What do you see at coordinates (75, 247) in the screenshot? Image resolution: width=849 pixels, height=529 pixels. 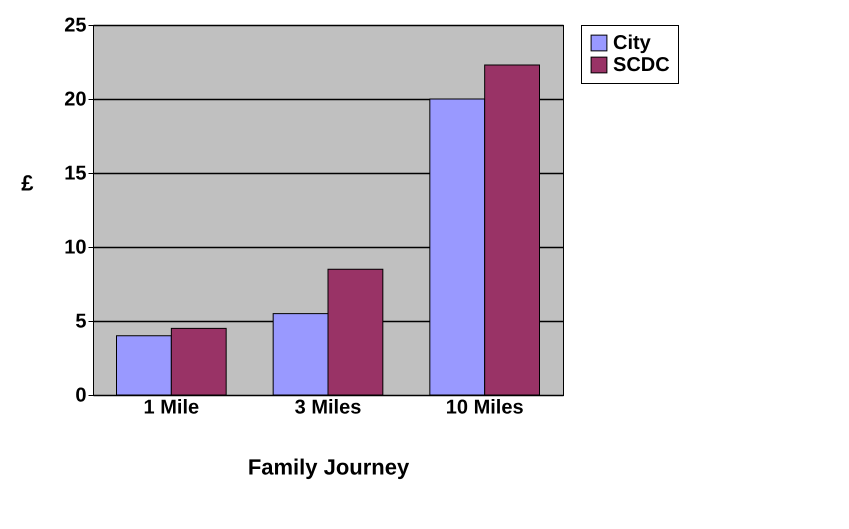 I see `y-tick-label: 10` at bounding box center [75, 247].